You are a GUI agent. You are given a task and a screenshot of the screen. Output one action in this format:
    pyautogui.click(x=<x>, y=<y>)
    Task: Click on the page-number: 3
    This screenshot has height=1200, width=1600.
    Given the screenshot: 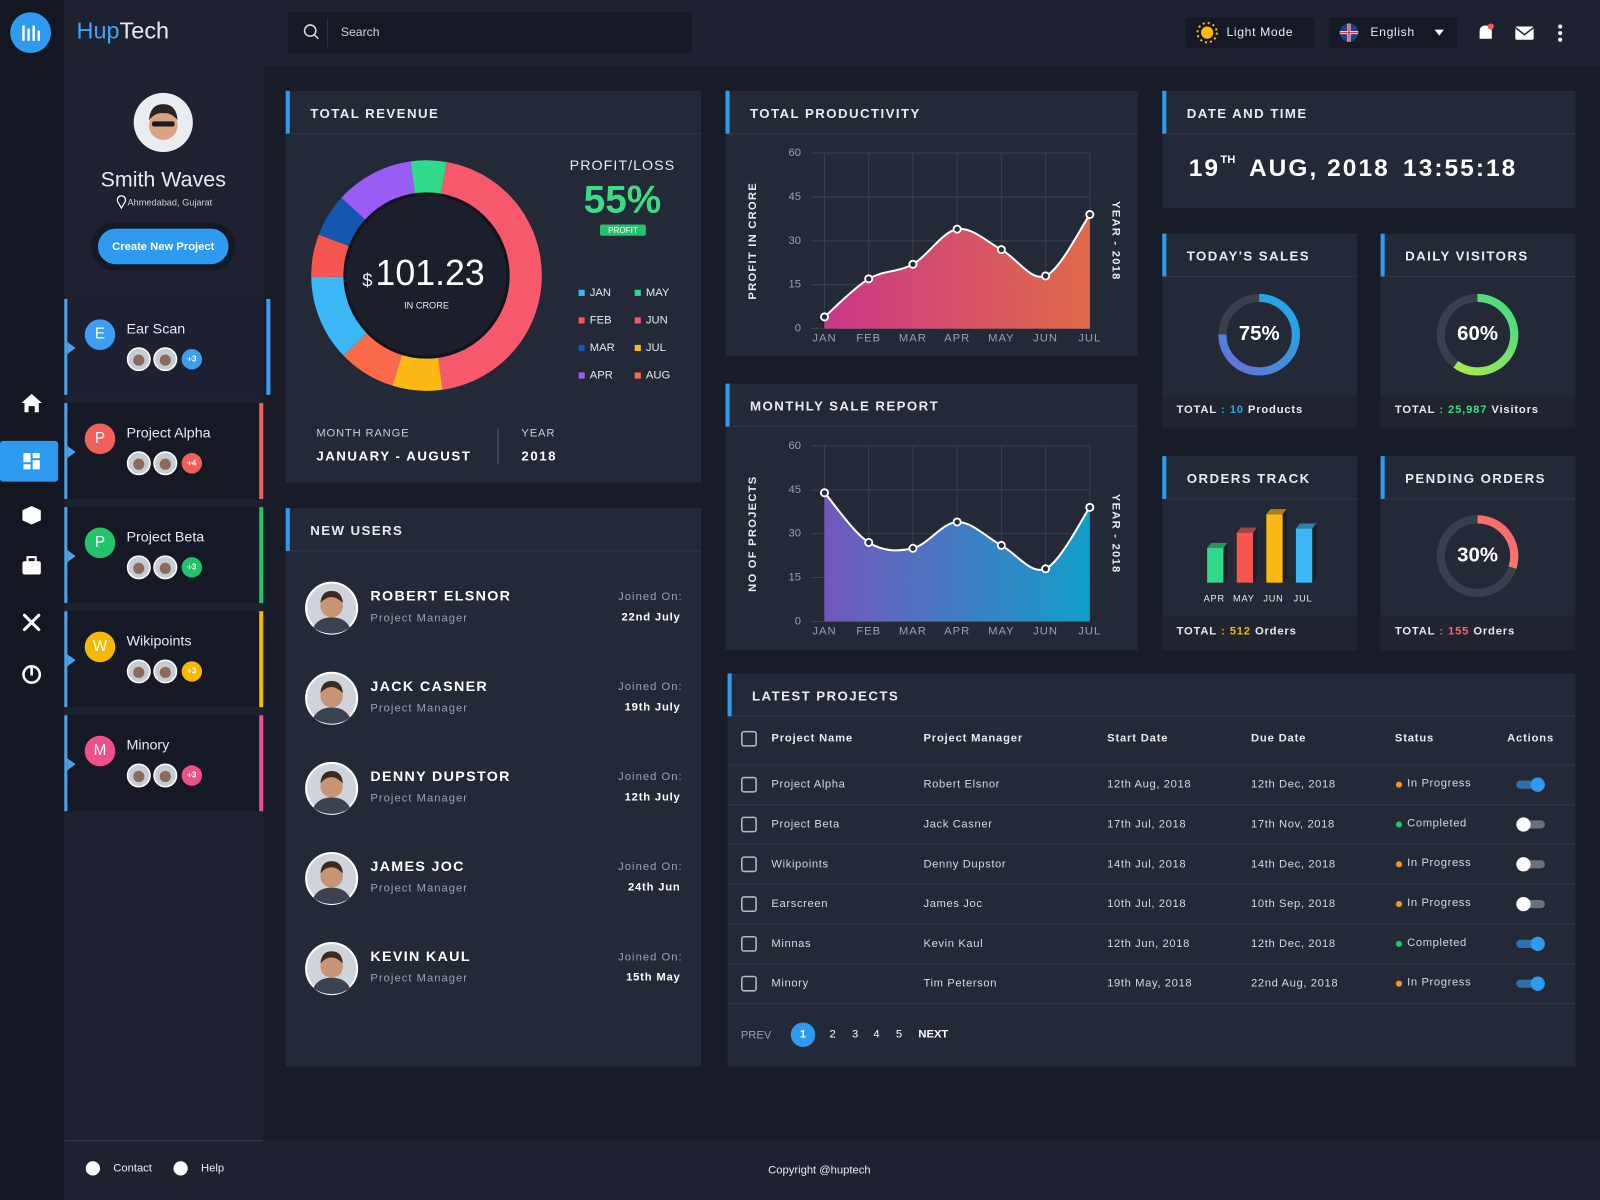 What is the action you would take?
    pyautogui.click(x=855, y=1035)
    